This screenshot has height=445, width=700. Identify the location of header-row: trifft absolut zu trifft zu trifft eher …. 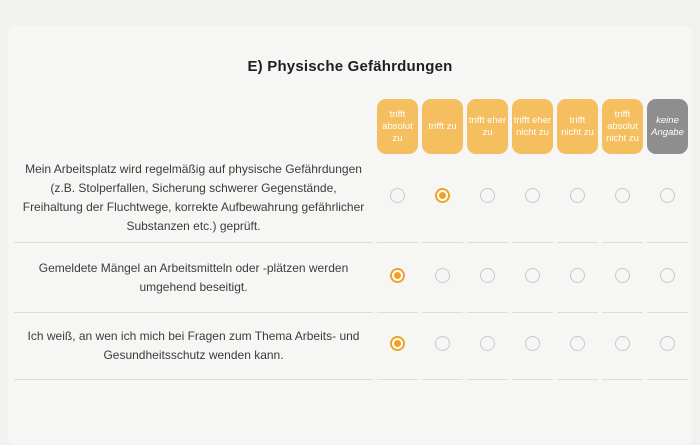
(351, 126).